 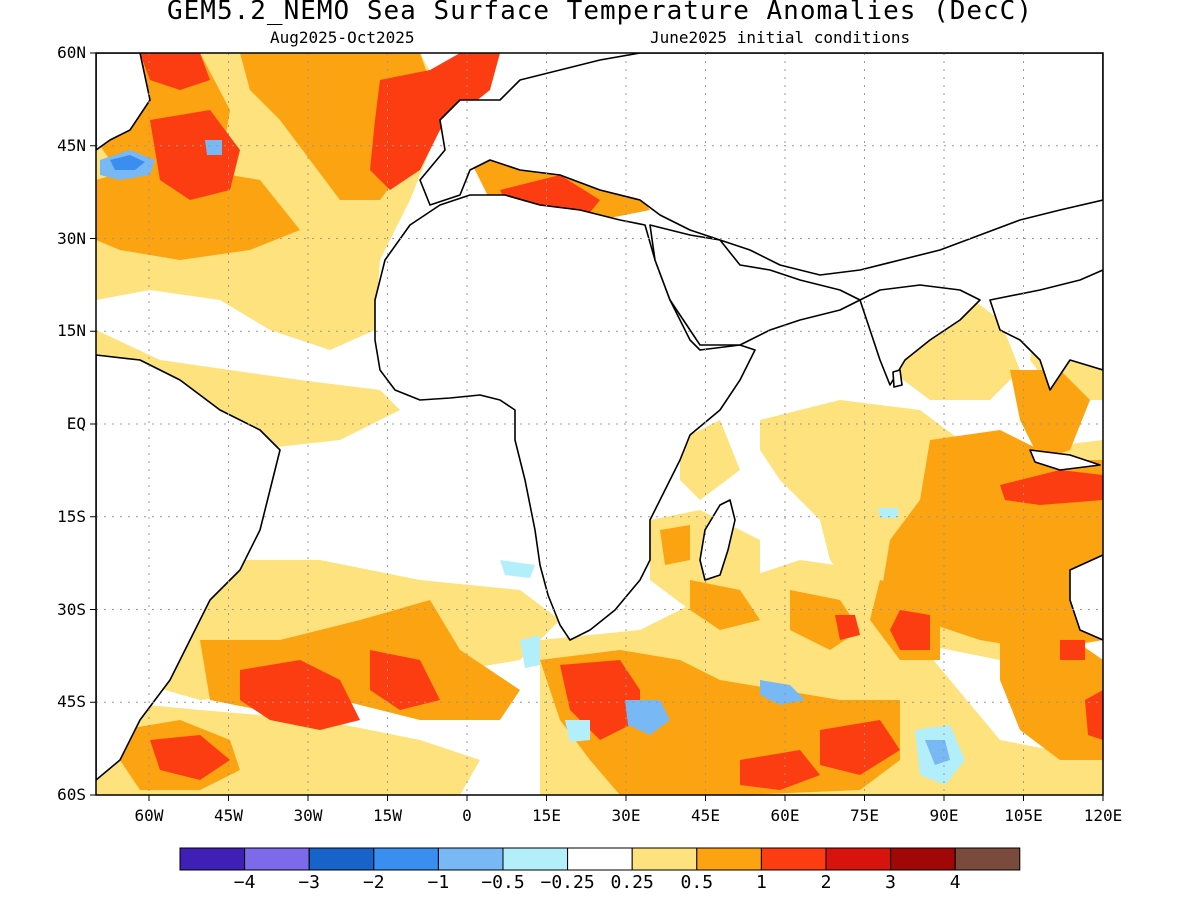 What do you see at coordinates (944, 815) in the screenshot?
I see `lon-tick-label: 90E` at bounding box center [944, 815].